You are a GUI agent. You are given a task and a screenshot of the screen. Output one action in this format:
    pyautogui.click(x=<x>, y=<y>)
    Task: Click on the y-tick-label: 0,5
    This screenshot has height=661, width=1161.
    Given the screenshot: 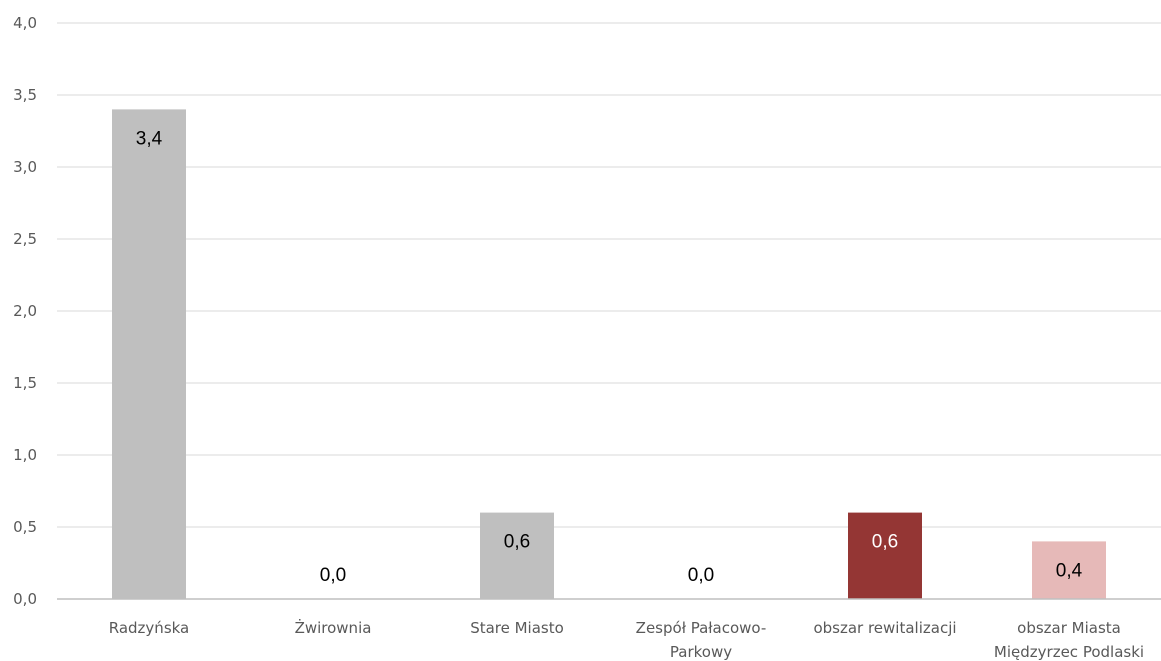 What is the action you would take?
    pyautogui.click(x=25, y=527)
    